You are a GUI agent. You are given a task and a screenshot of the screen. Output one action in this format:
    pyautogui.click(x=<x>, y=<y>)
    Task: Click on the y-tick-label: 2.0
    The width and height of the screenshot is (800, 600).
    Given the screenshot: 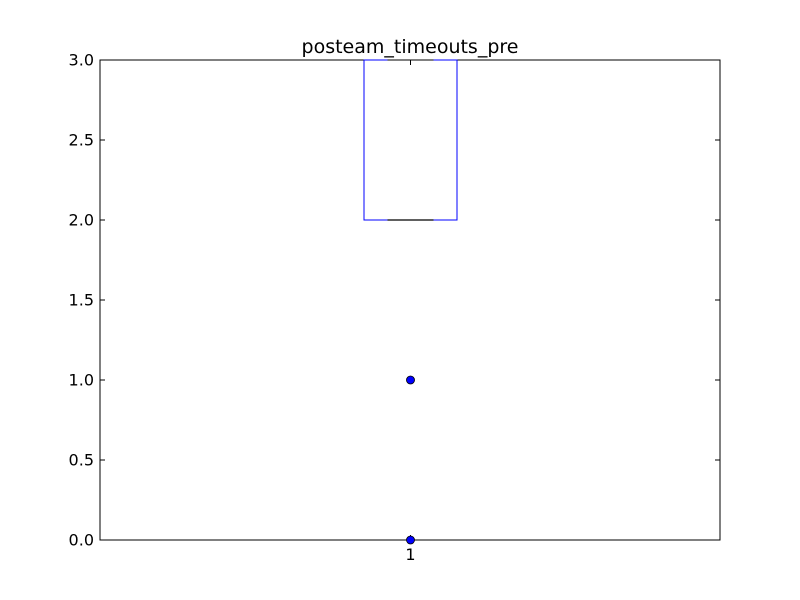 What is the action you would take?
    pyautogui.click(x=81, y=220)
    